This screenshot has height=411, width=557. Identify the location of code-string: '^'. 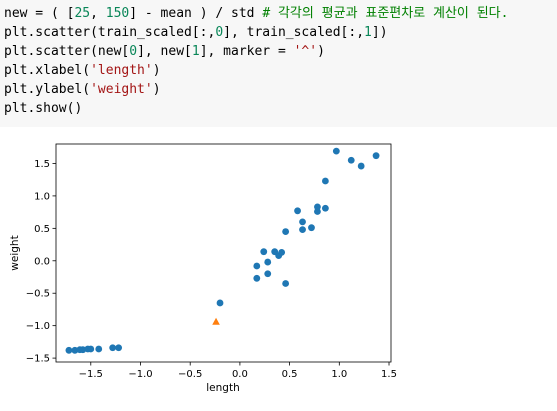
(305, 51).